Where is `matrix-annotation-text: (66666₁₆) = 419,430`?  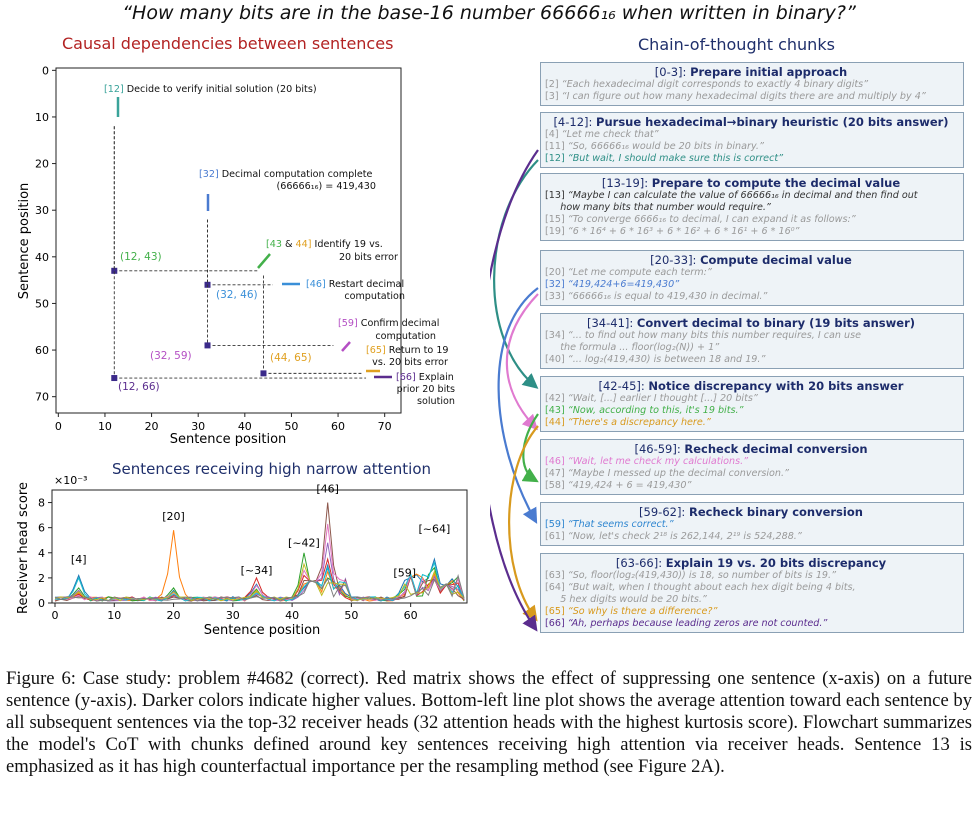
matrix-annotation-text: (66666₁₆) = 419,430 is located at coordinates (326, 186).